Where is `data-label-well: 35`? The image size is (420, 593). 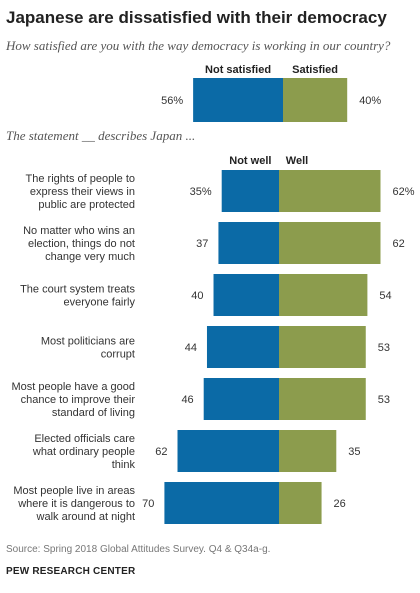
data-label-well: 35 is located at coordinates (354, 452).